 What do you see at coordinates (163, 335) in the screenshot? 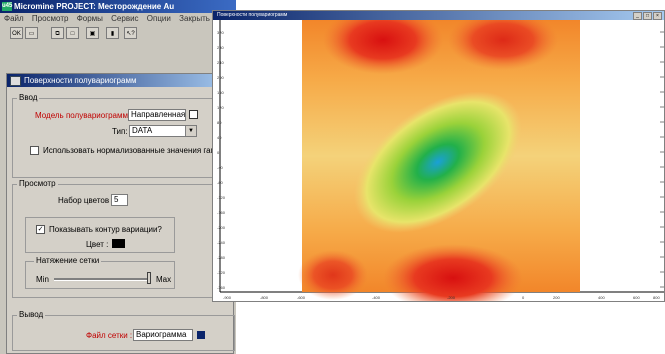
I see `grid-file-field: Вариограмма` at bounding box center [163, 335].